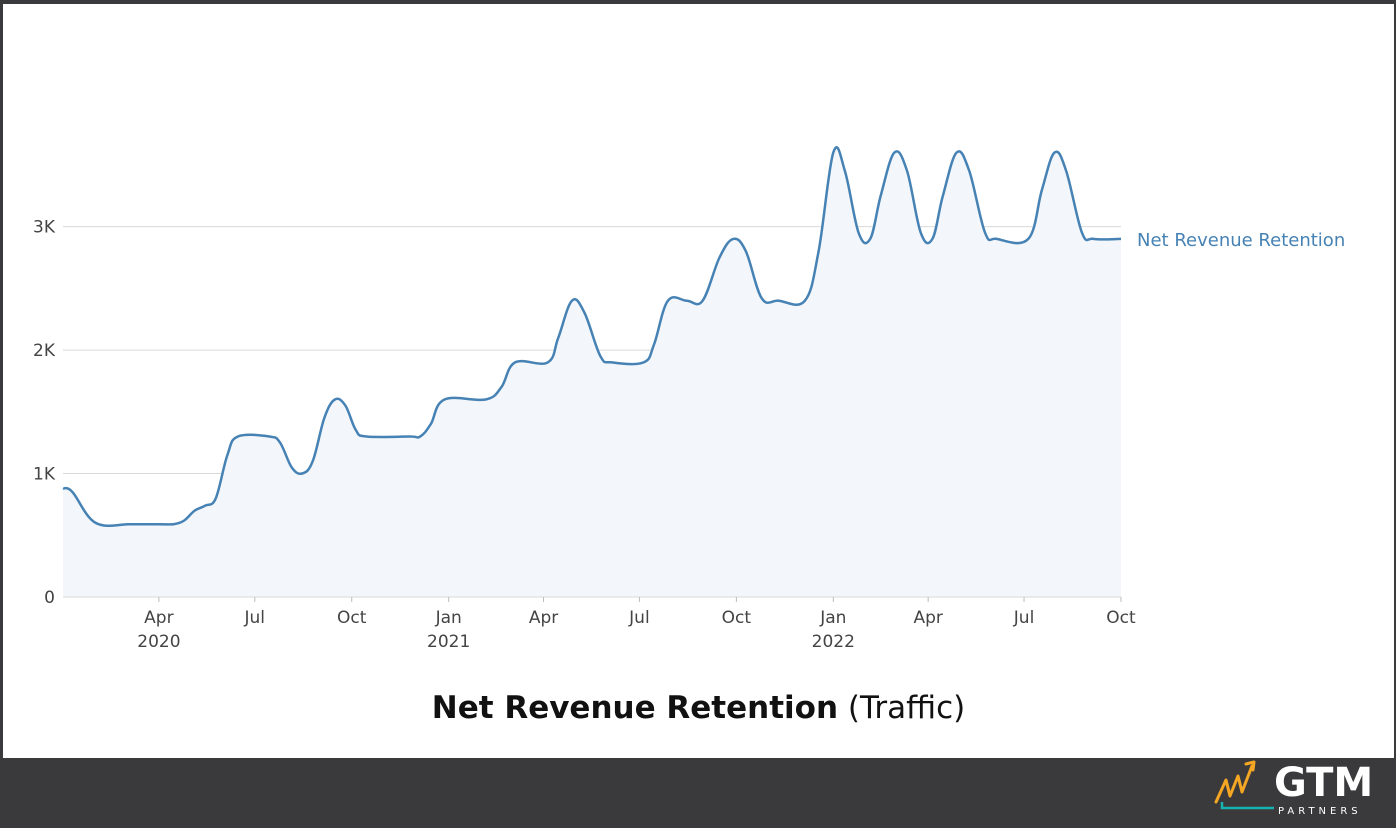 The height and width of the screenshot is (828, 1396). I want to click on x-tick-year-label: 2020, so click(158, 642).